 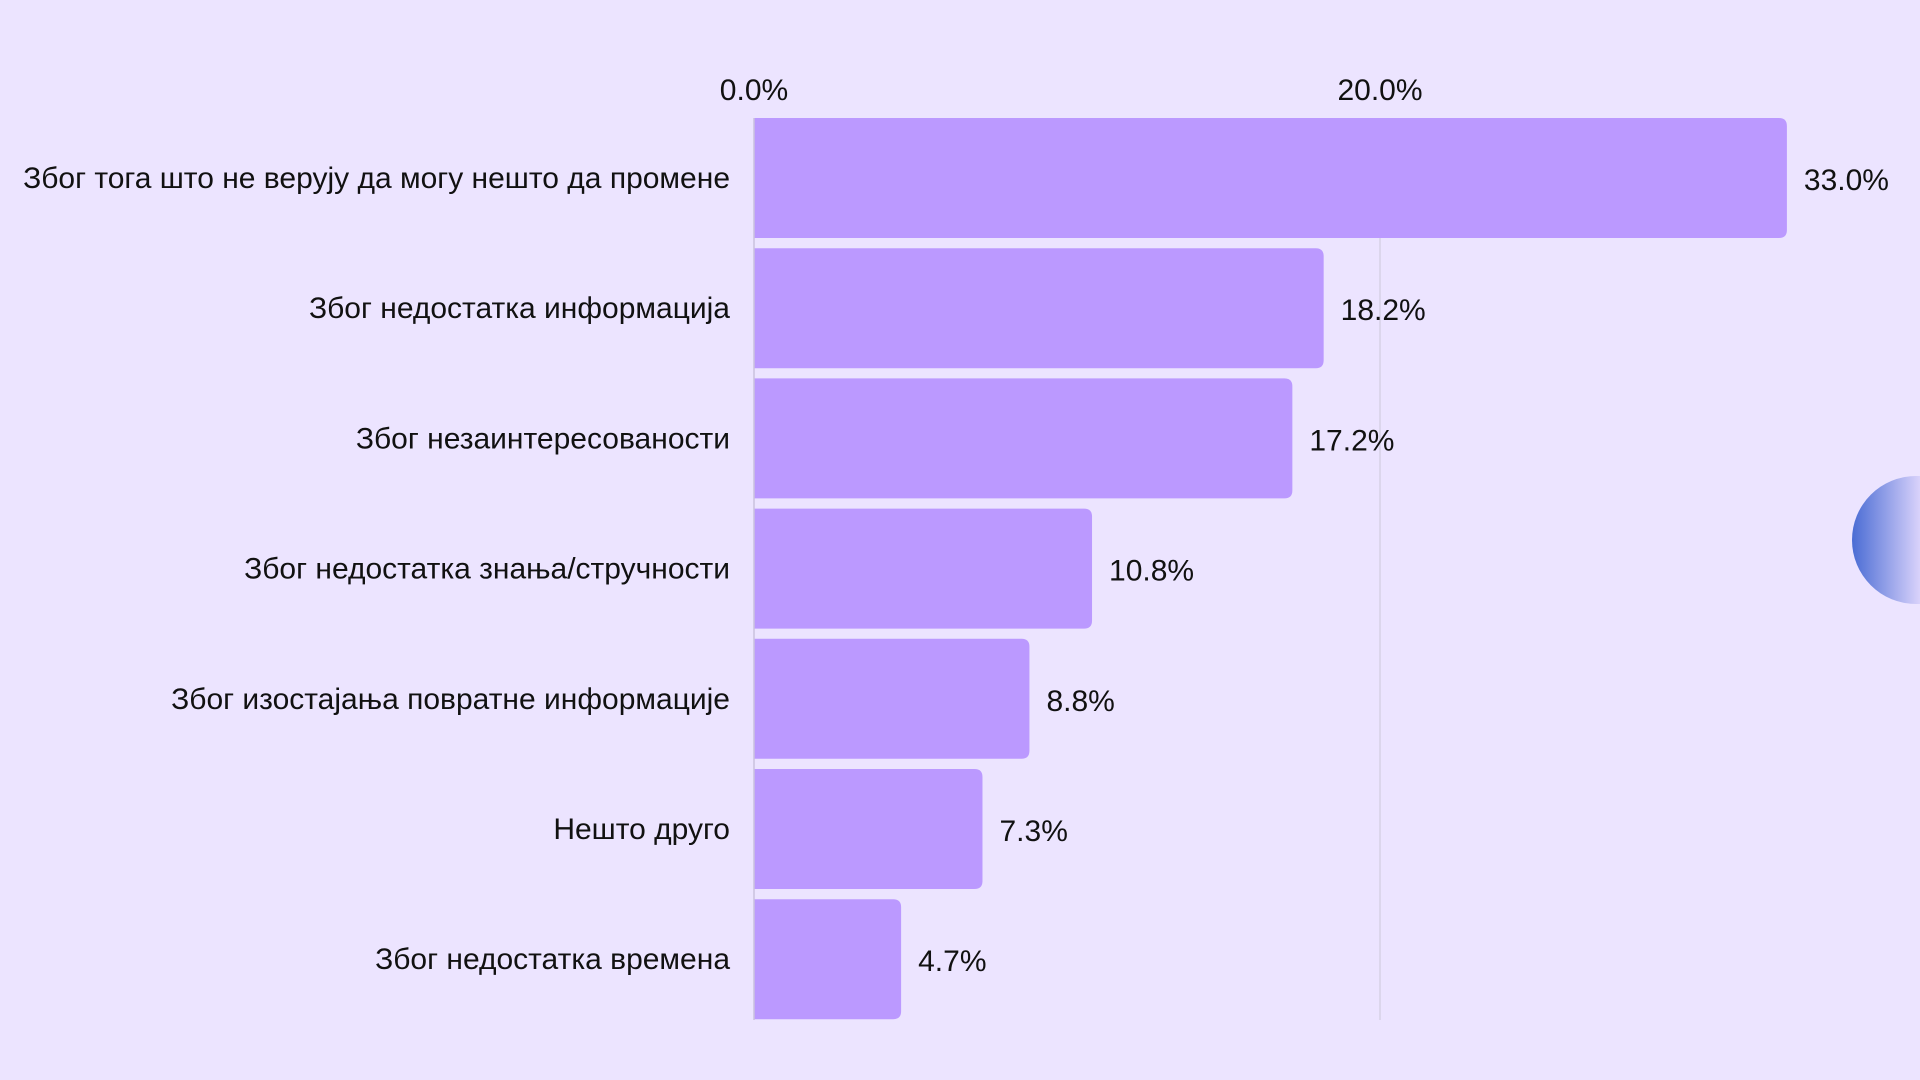 I want to click on value-label-2: 17.2%, so click(x=1351, y=440).